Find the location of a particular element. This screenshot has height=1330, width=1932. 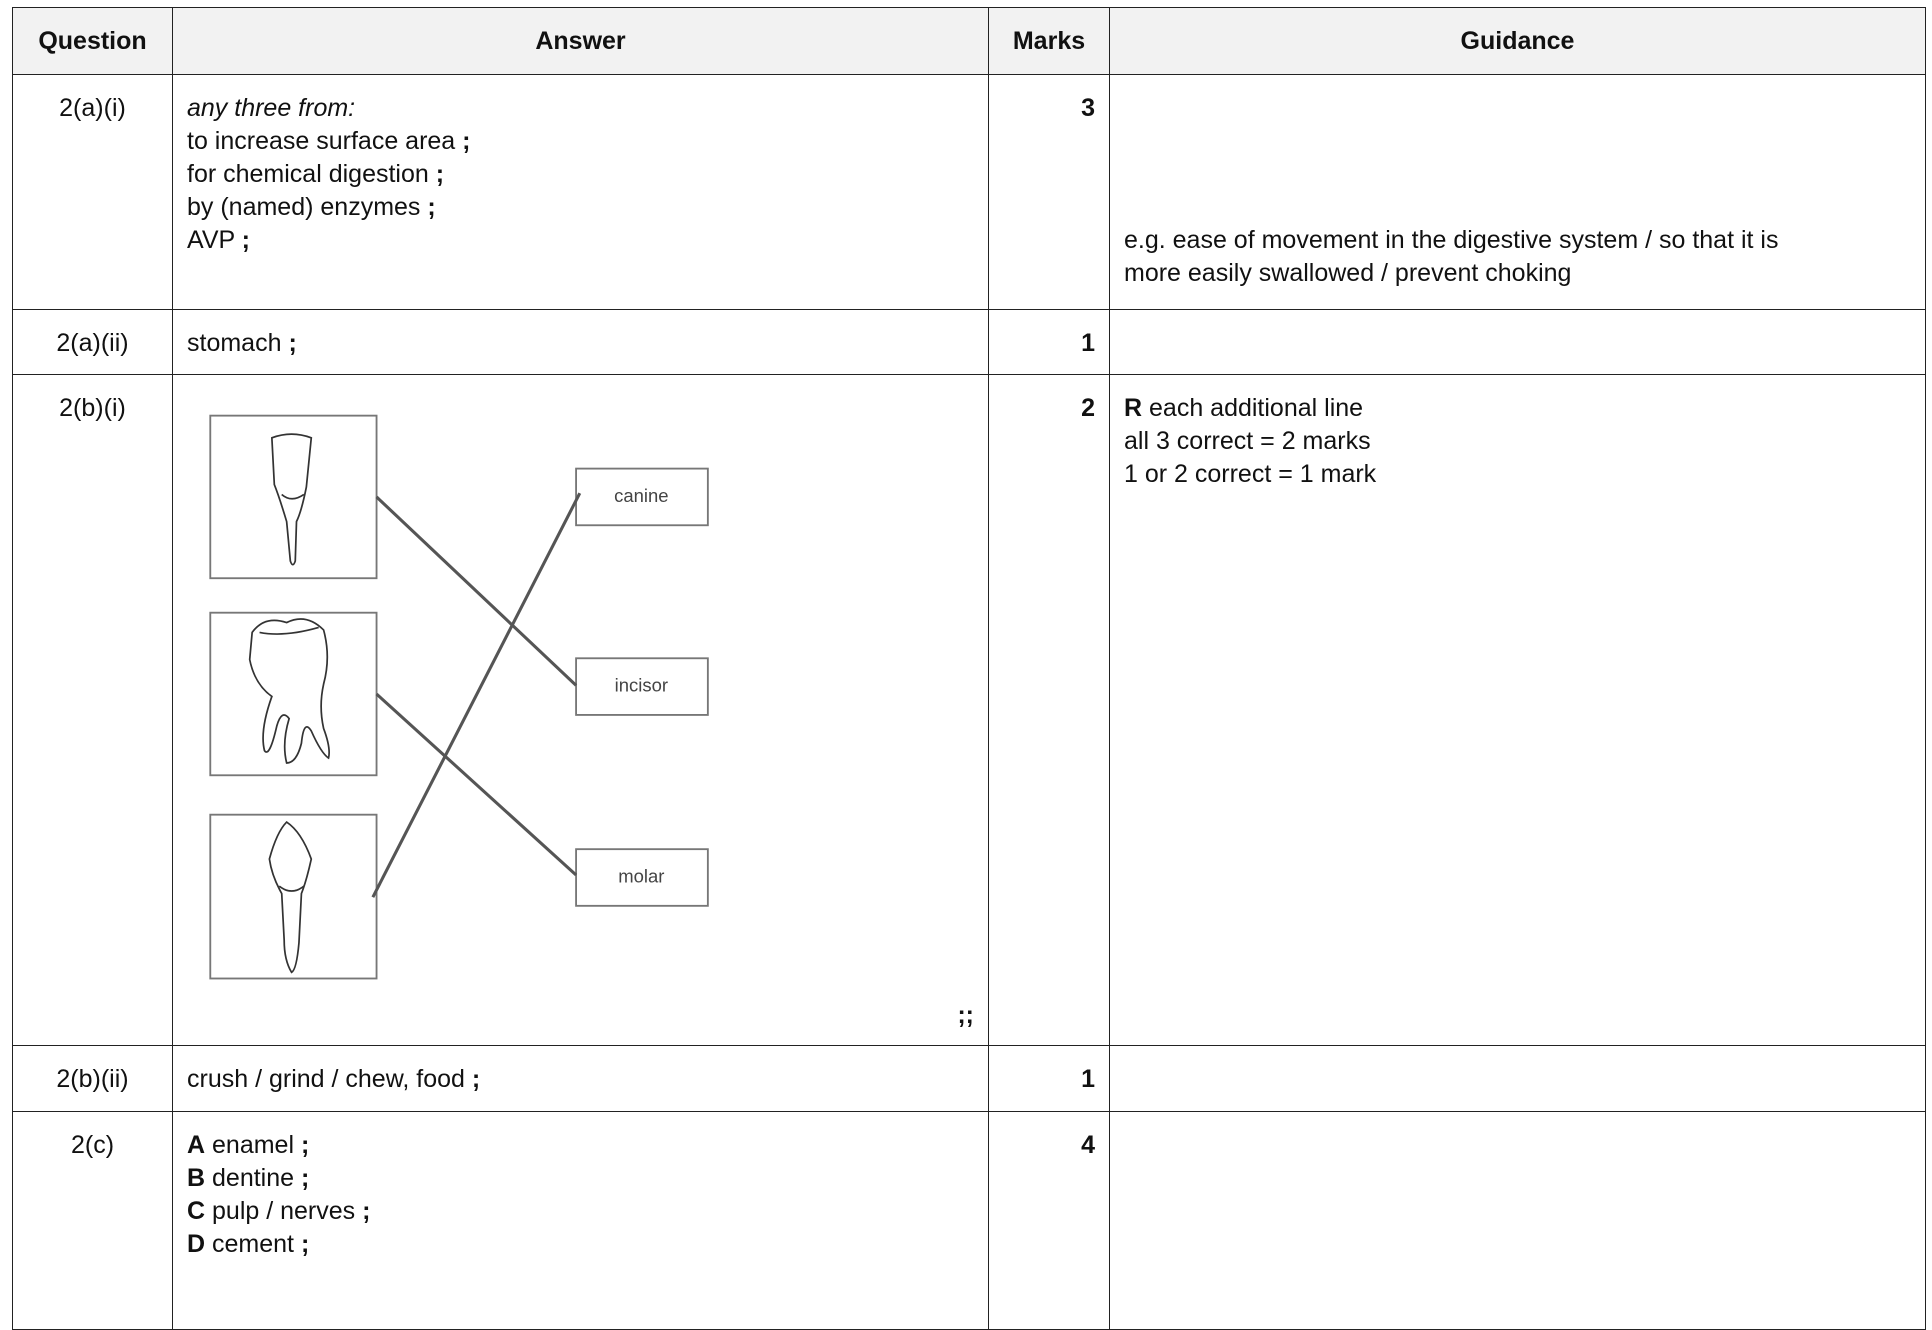

text-line: to increase surface area ; is located at coordinates (580, 141).